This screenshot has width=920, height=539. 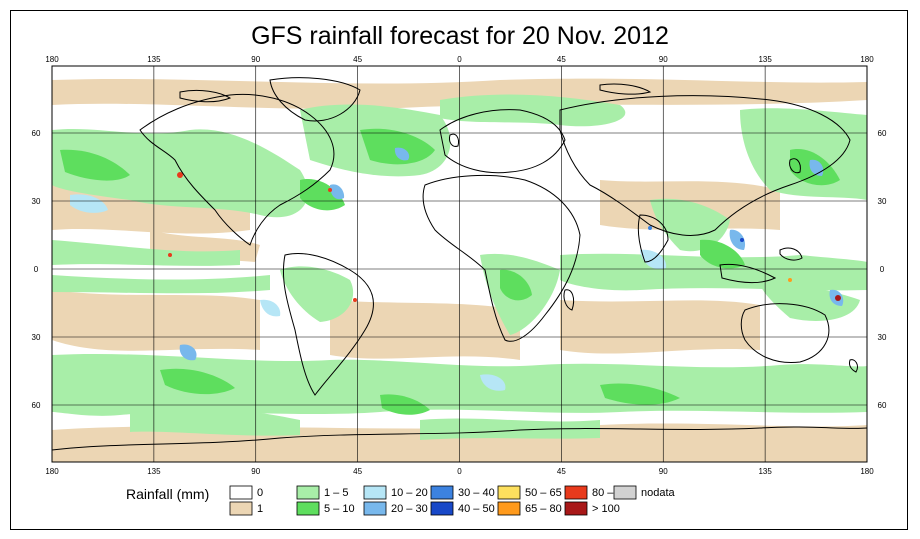 I want to click on bottom-longitude-labels: 180 135 90 45 0 45 90 135 180, so click(x=459, y=471).